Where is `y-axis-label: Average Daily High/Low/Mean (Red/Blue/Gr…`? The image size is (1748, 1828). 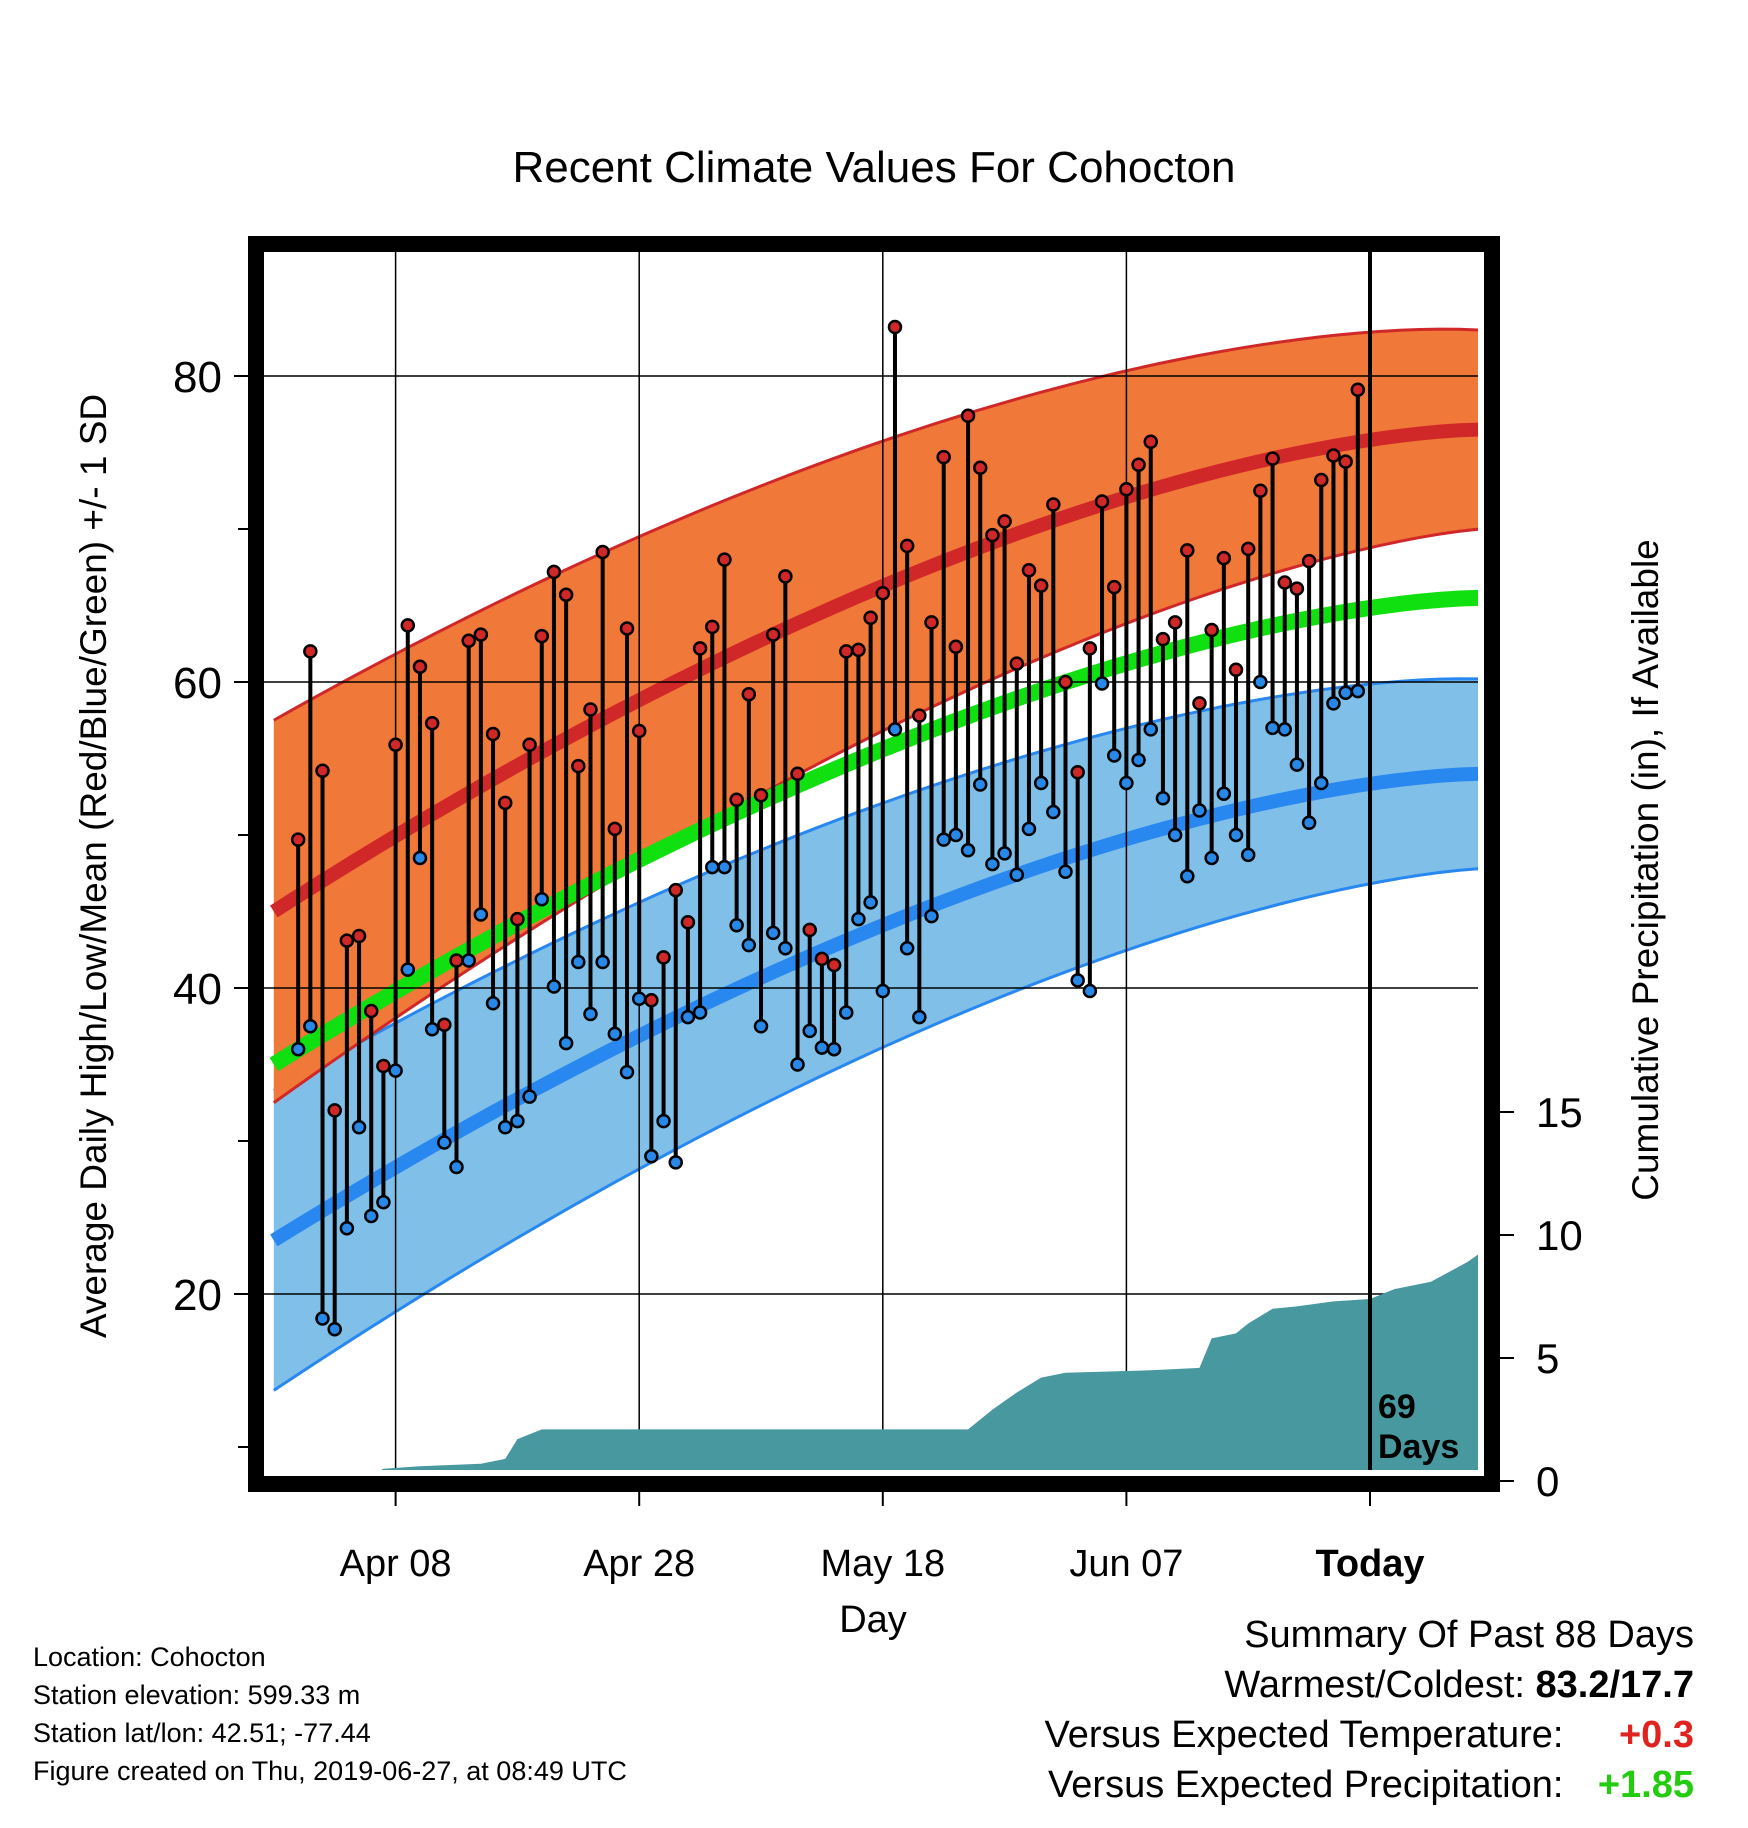 y-axis-label: Average Daily High/Low/Mean (Red/Blue/Gr… is located at coordinates (93, 866).